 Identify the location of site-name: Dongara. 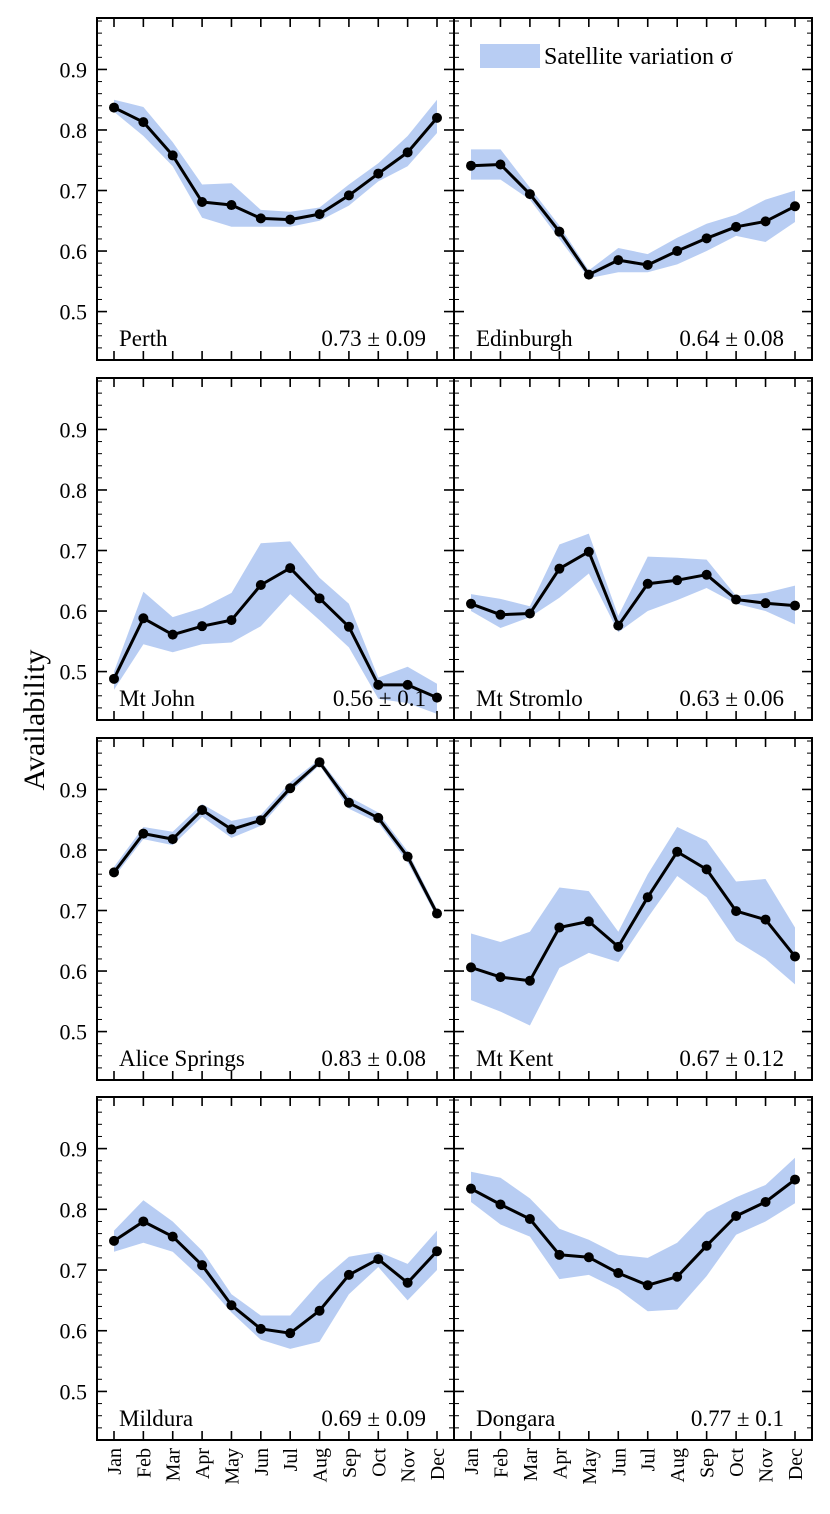
(515, 1418).